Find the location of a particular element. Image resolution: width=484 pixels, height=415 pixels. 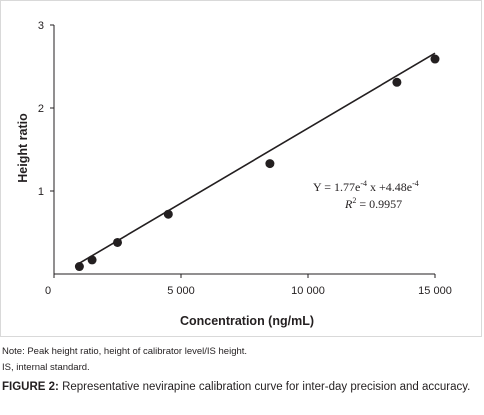

equation-exponent-2: -4 is located at coordinates (415, 183).